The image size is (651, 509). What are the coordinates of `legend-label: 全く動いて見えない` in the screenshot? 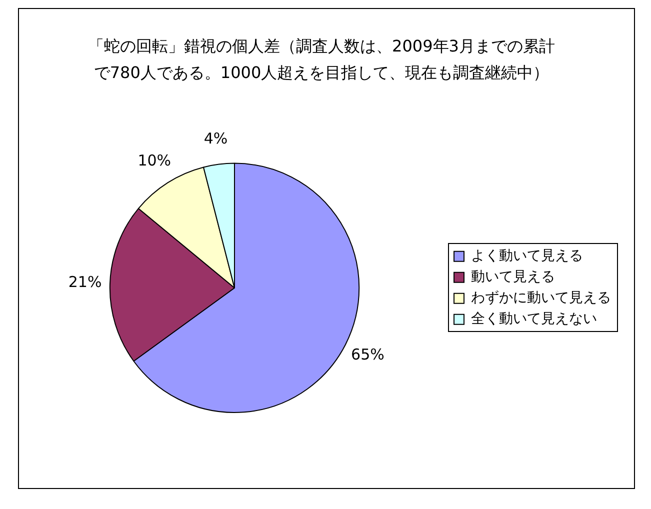 It's located at (534, 319).